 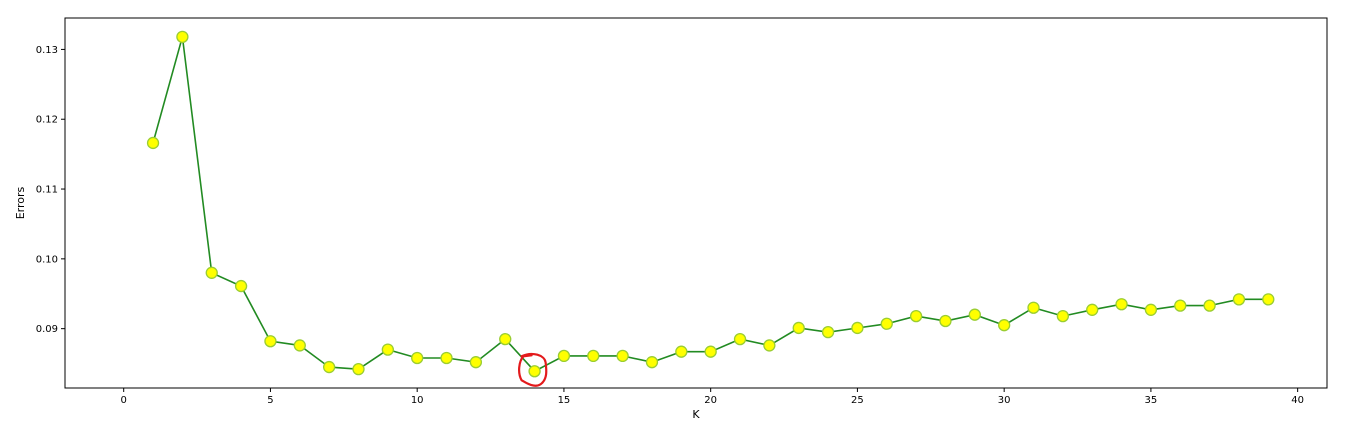 I want to click on y-axis-label: Errors, so click(x=20, y=202).